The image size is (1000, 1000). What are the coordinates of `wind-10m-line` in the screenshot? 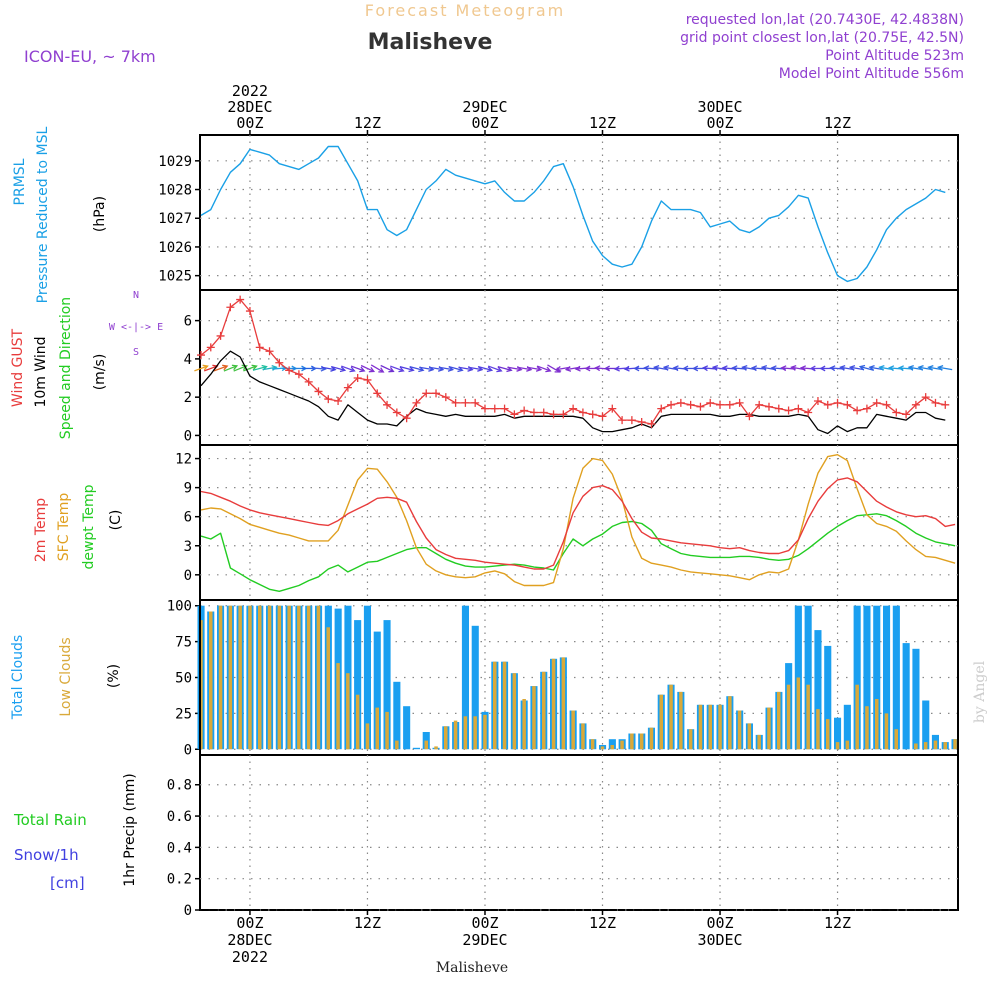 It's located at (573, 392).